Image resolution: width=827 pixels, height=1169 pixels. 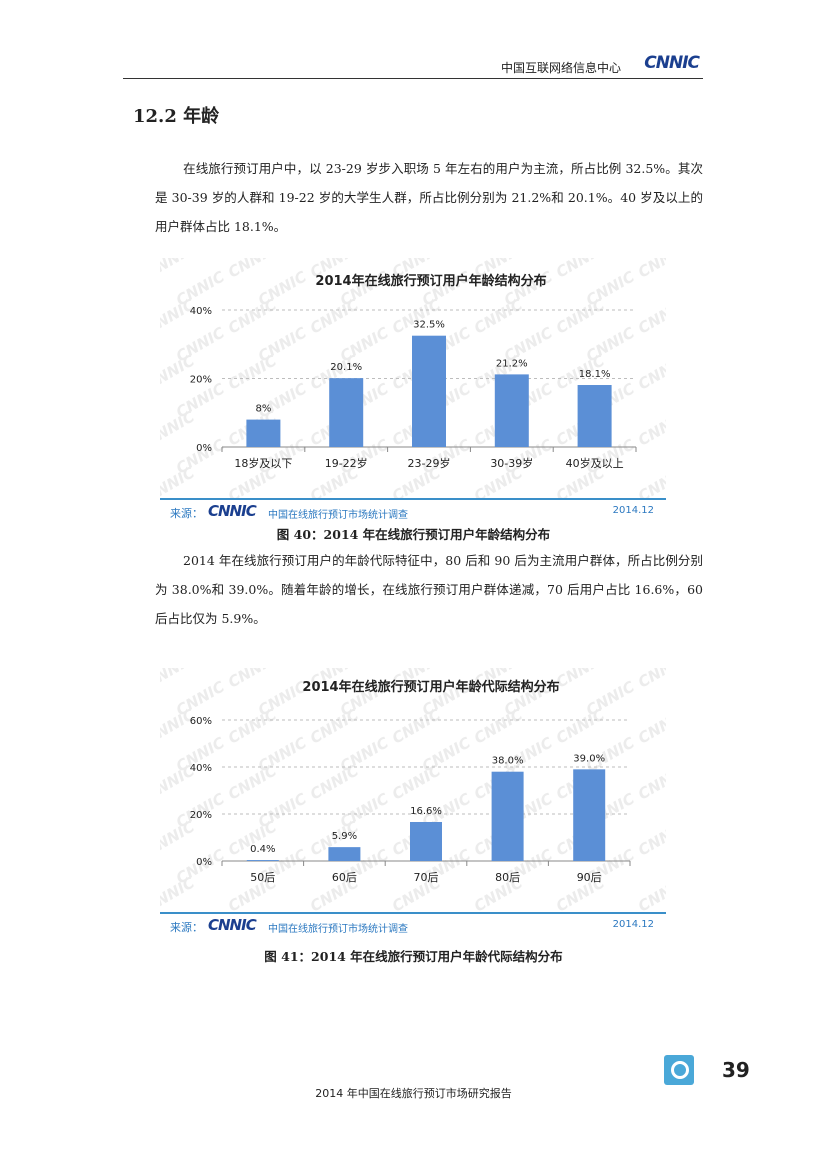 I want to click on data-label: 20.1%, so click(x=346, y=367).